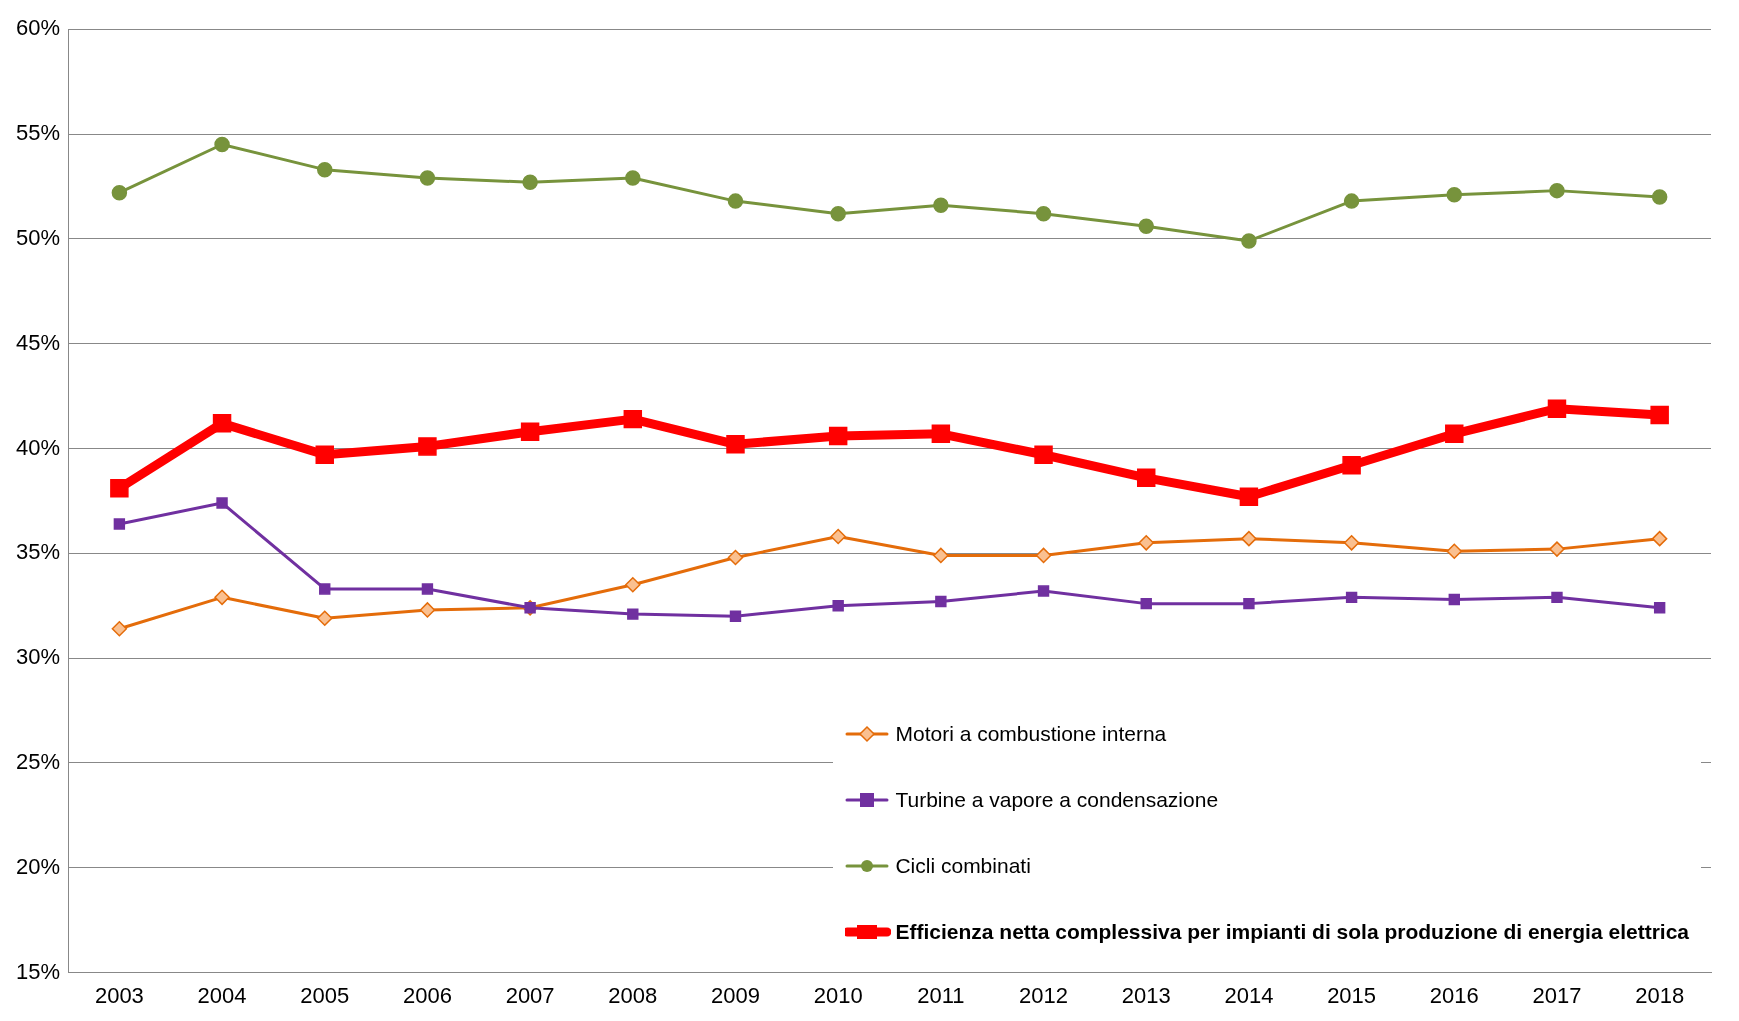  Describe the element at coordinates (38, 866) in the screenshot. I see `y-tick-label: 20%` at that location.